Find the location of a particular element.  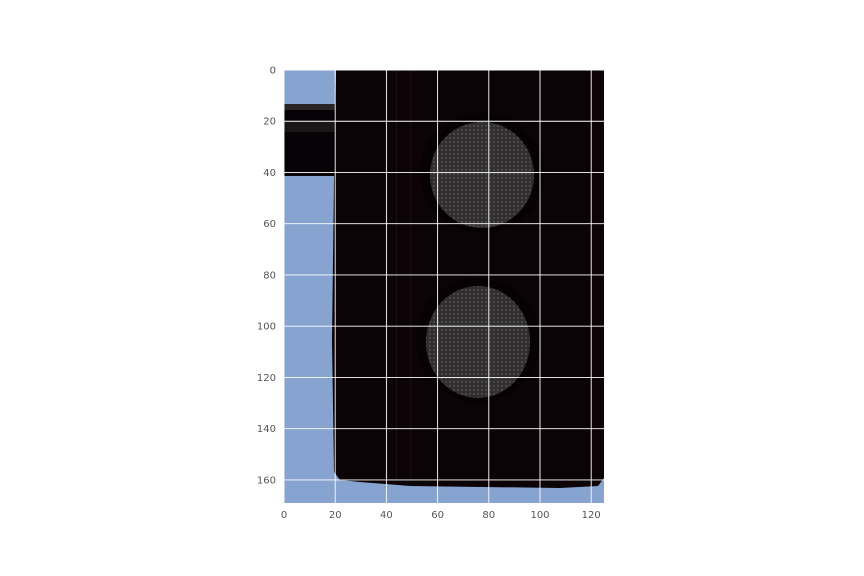

x-tick-label: 80 is located at coordinates (488, 515).